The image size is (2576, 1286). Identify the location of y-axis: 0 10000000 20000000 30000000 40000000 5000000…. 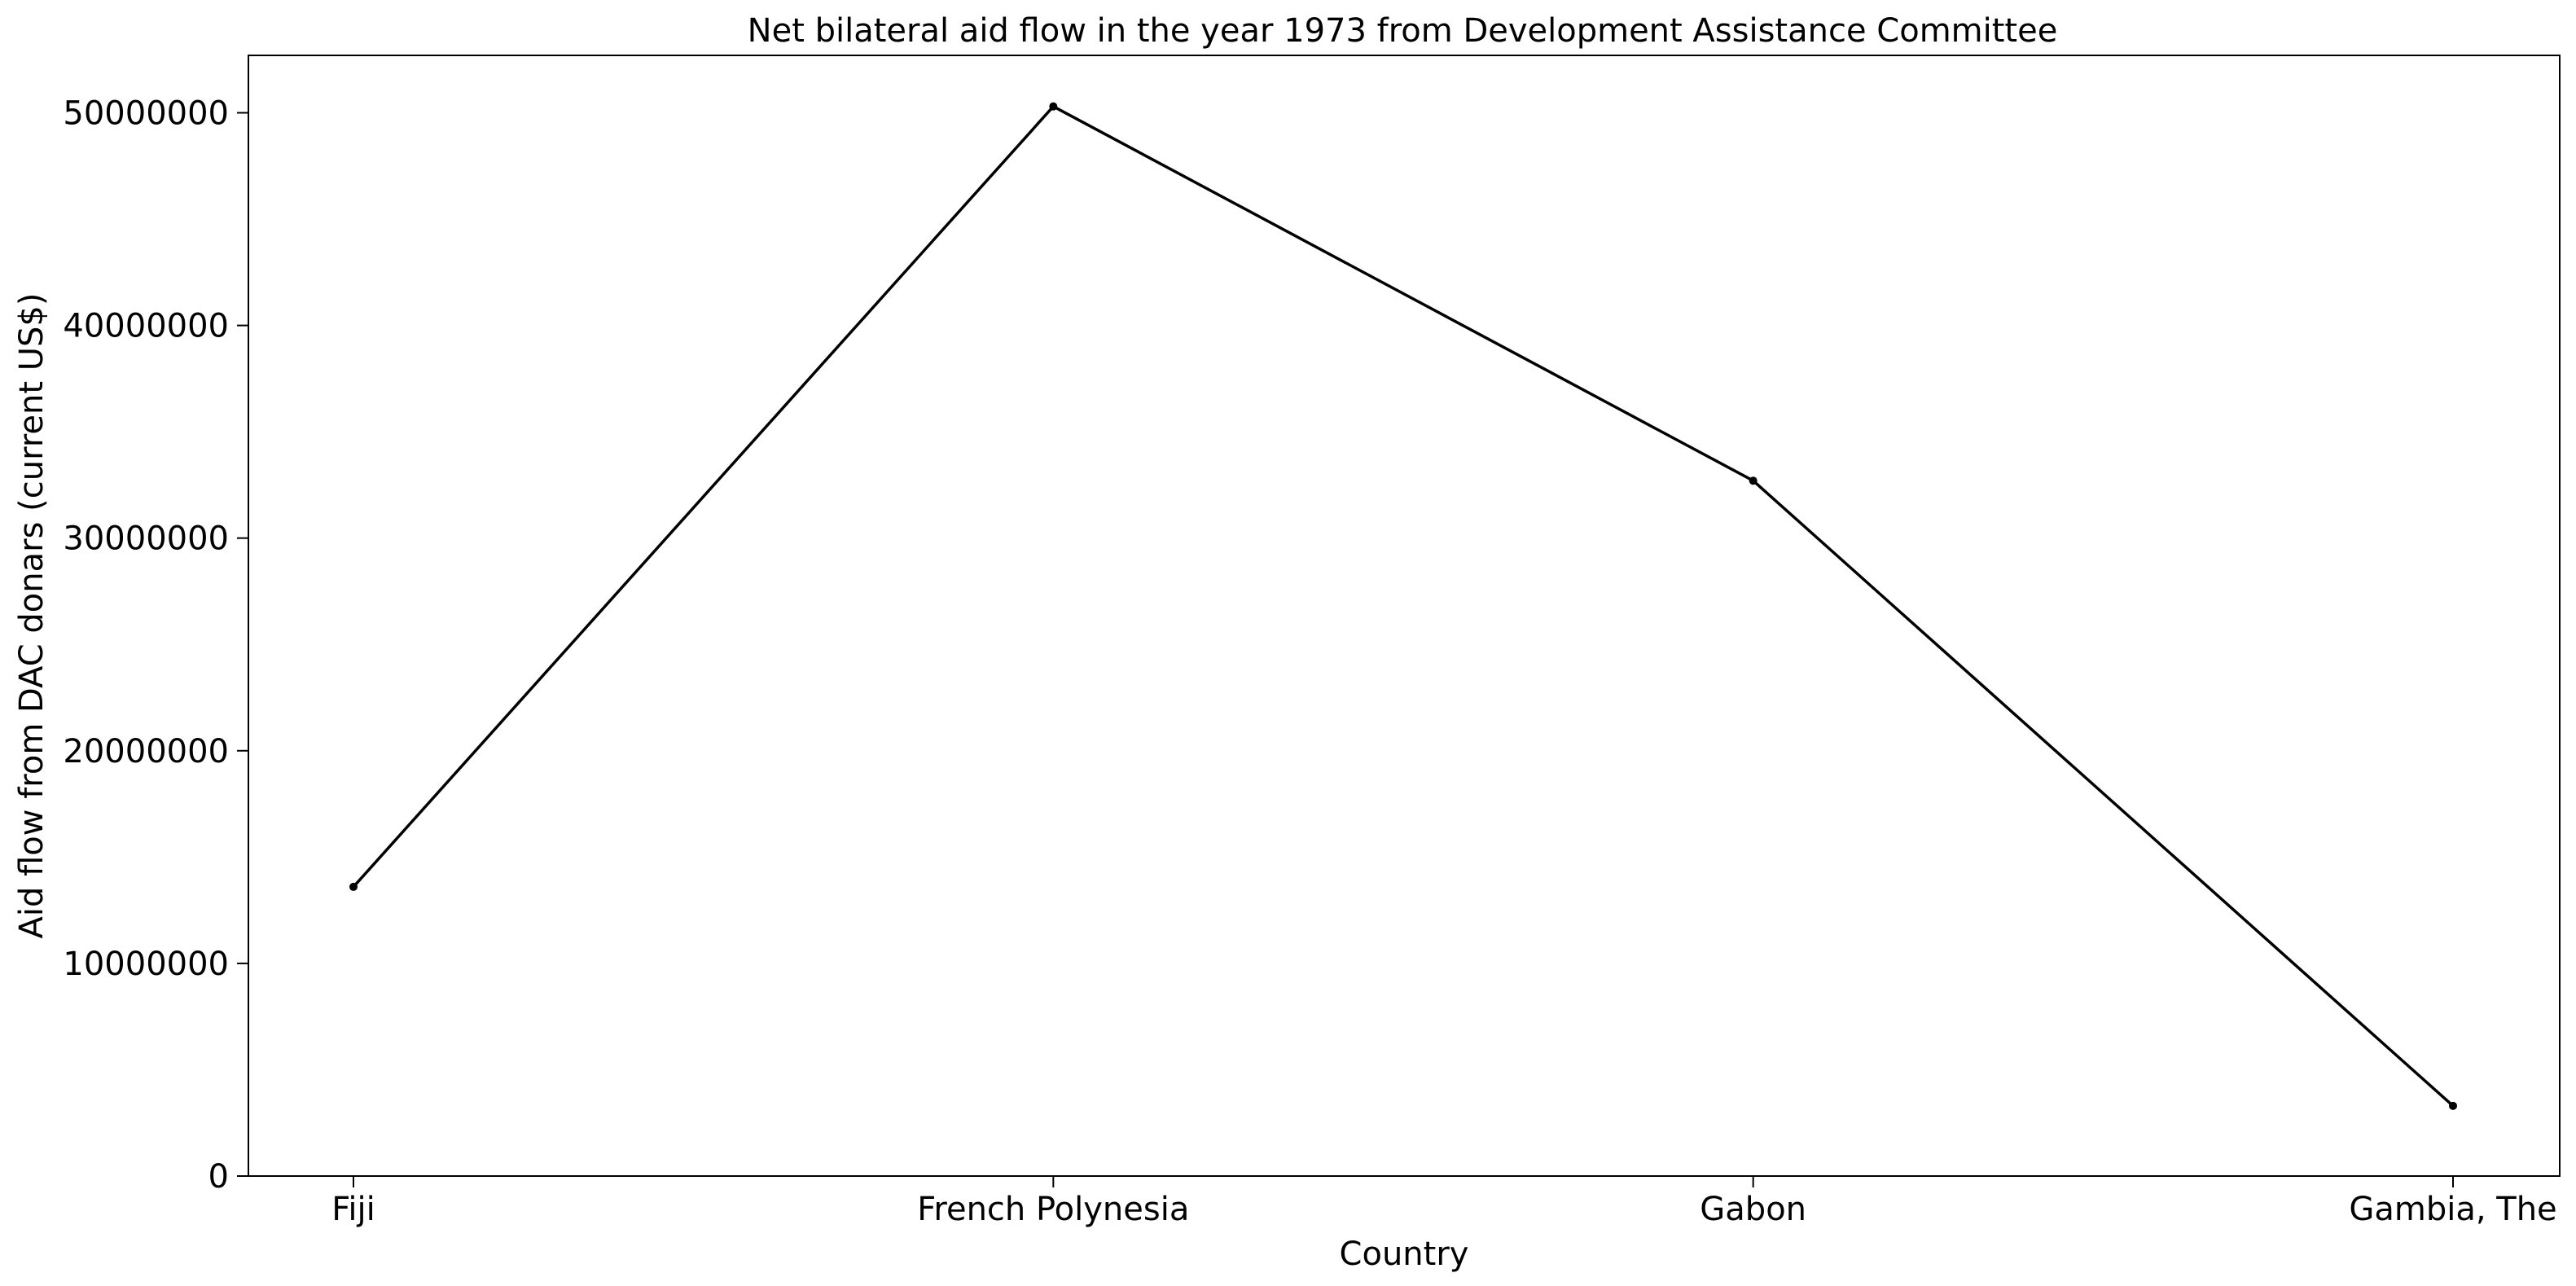
(155, 645).